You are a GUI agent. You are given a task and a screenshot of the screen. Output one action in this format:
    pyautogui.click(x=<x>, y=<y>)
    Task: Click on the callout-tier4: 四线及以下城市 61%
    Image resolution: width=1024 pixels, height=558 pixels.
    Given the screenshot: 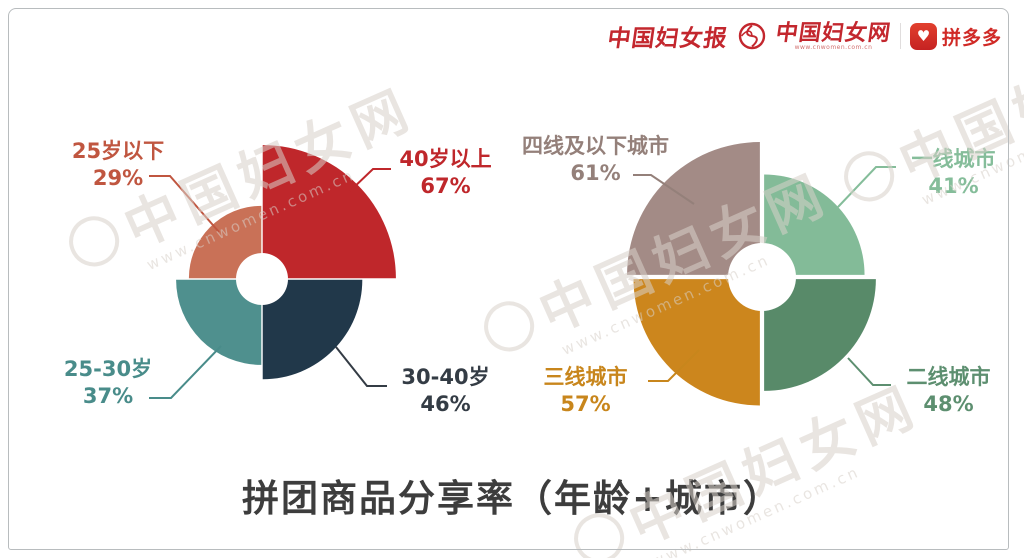 What is the action you would take?
    pyautogui.click(x=595, y=160)
    